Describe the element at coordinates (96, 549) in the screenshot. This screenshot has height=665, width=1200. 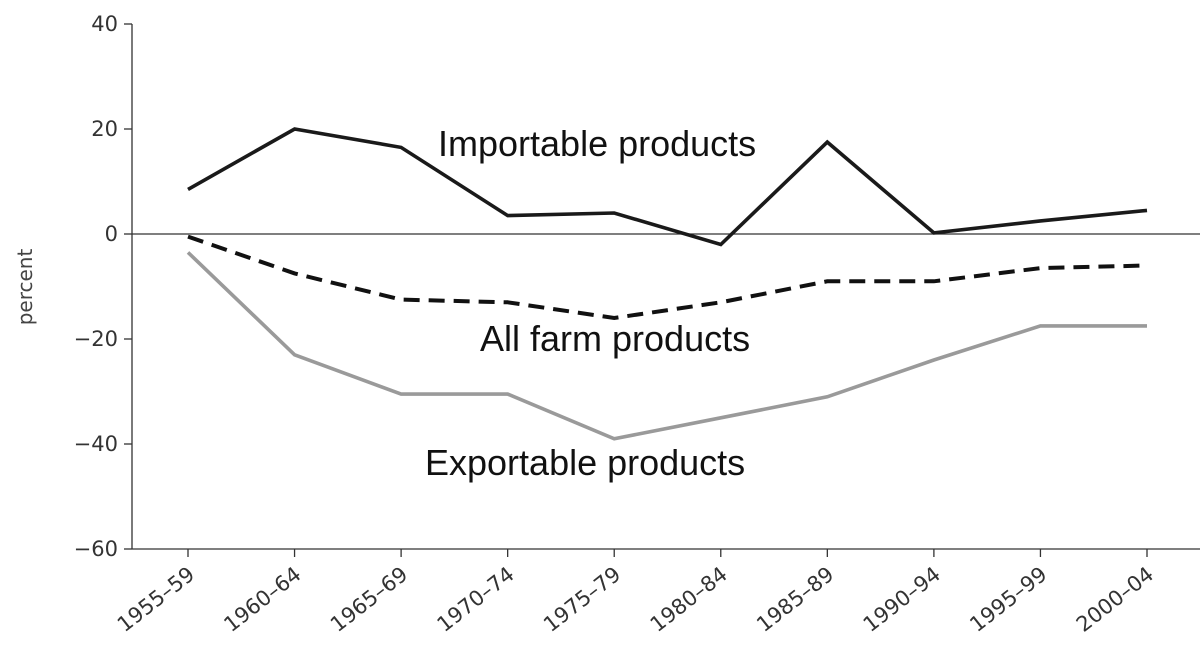
I see `y-tick-label: −60` at that location.